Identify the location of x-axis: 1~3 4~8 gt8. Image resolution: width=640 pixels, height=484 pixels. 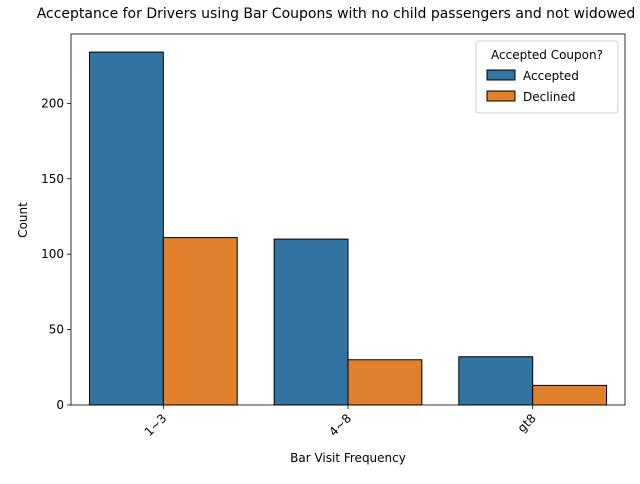
(340, 422).